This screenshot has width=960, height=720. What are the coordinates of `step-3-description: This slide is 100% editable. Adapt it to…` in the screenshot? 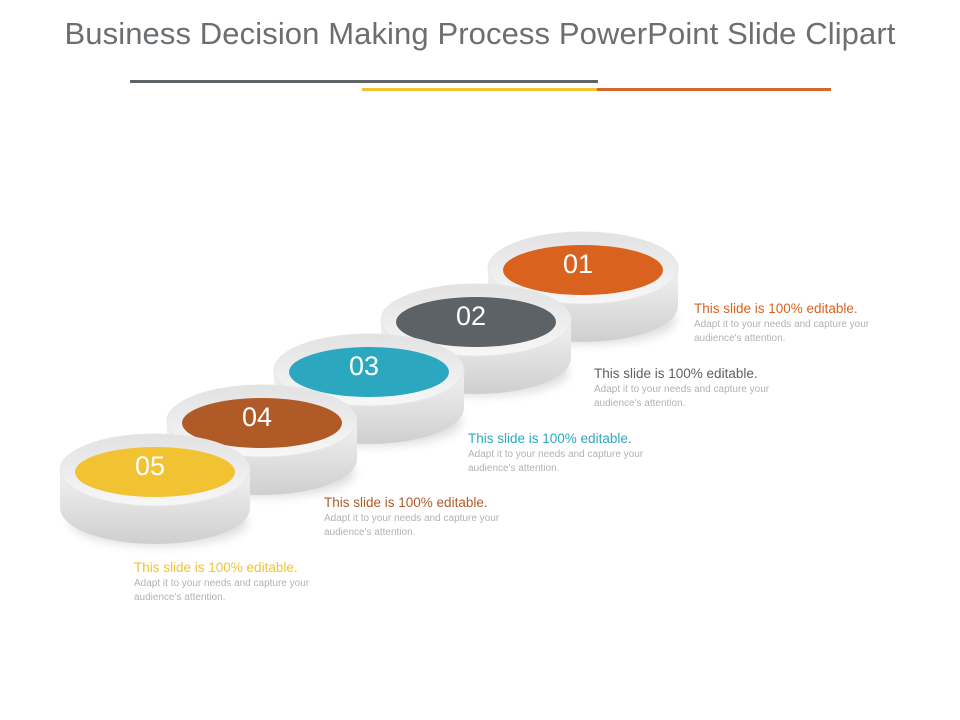 It's located at (573, 453).